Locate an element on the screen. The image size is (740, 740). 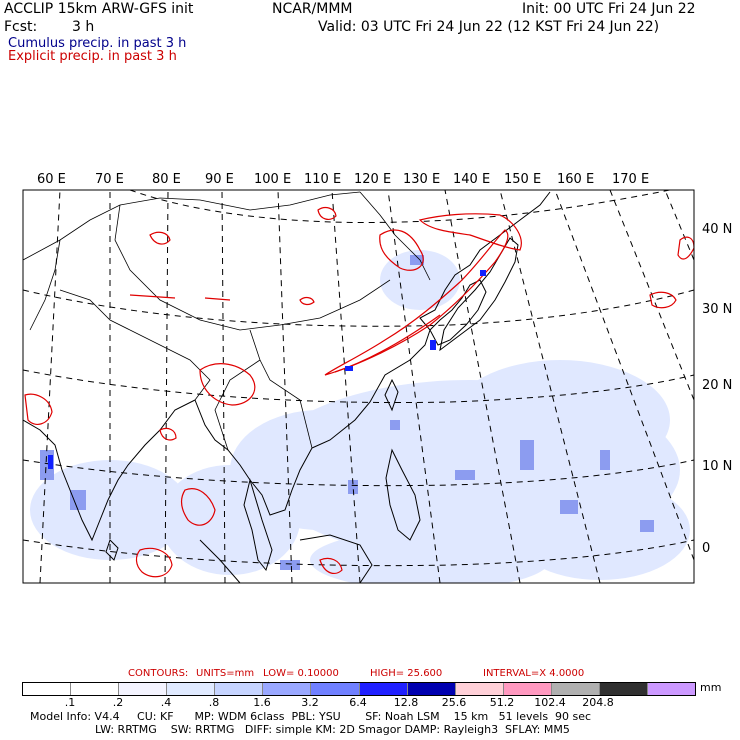
color-bar-tick-label: 3.2 is located at coordinates (310, 702).